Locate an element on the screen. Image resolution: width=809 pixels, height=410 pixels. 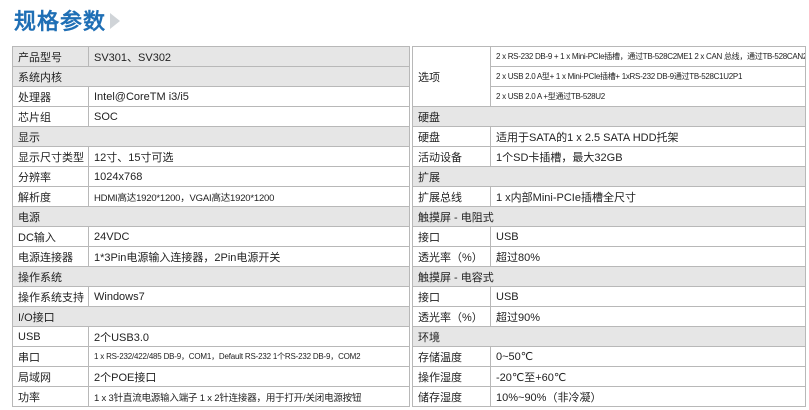
spec-row: 活动设备 1个SD卡插槽，最大32GB is located at coordinates (609, 156).